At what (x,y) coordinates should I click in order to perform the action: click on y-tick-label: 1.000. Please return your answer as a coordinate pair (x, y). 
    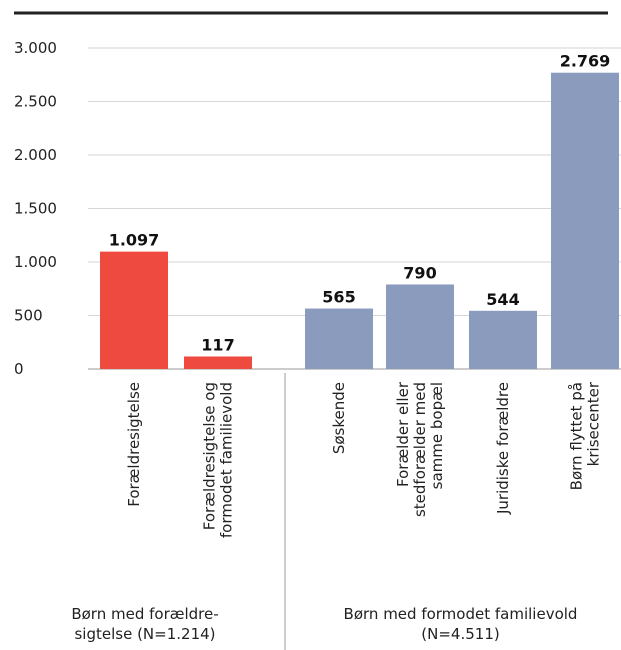
    Looking at the image, I should click on (35, 262).